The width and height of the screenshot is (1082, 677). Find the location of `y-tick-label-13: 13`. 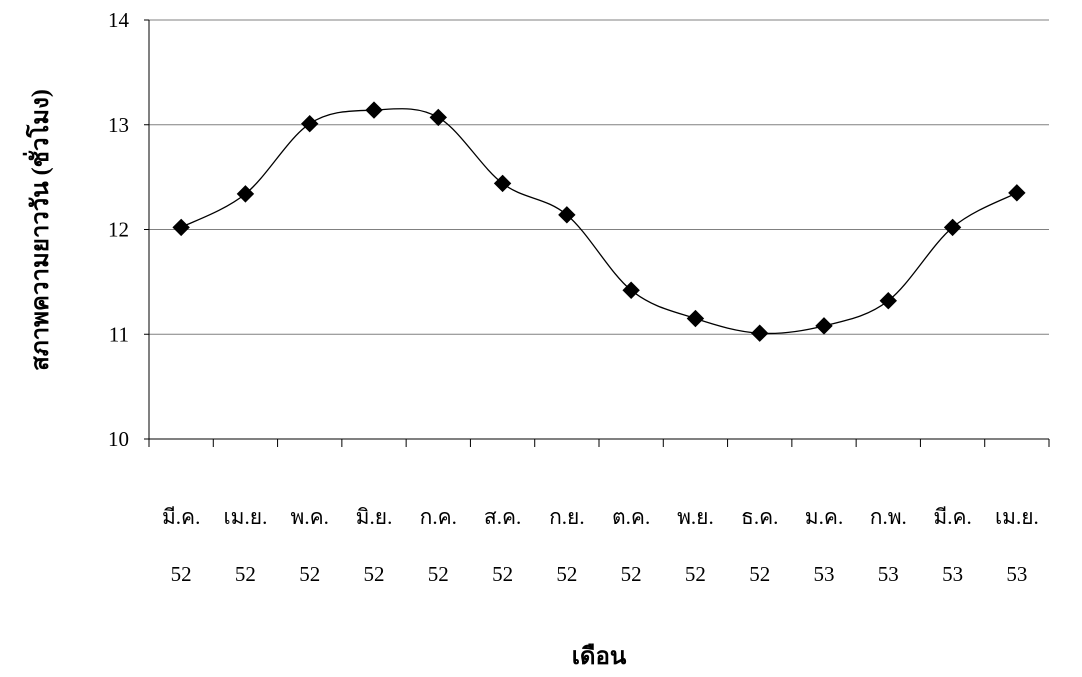

y-tick-label-13: 13 is located at coordinates (118, 125).